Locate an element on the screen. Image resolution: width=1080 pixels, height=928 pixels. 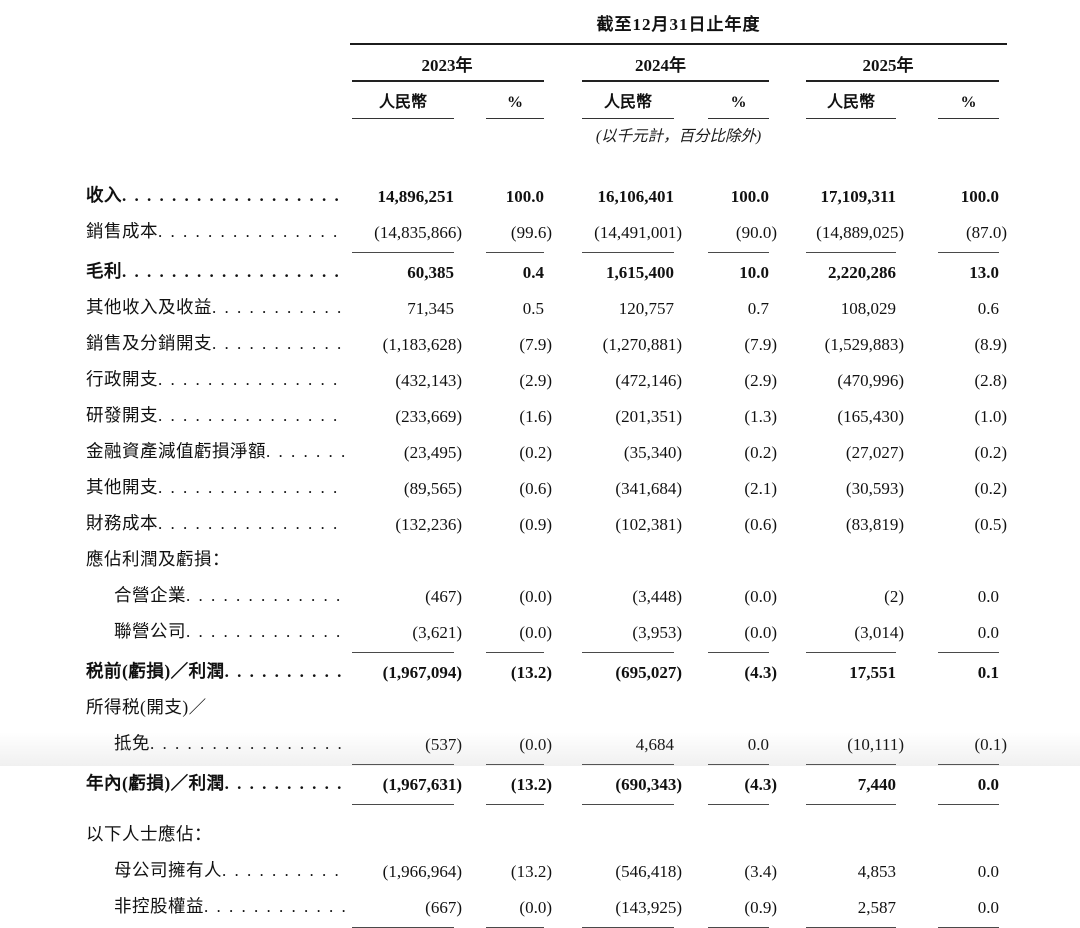
units-note: (以千元計，百分比除外) is located at coordinates (678, 136).